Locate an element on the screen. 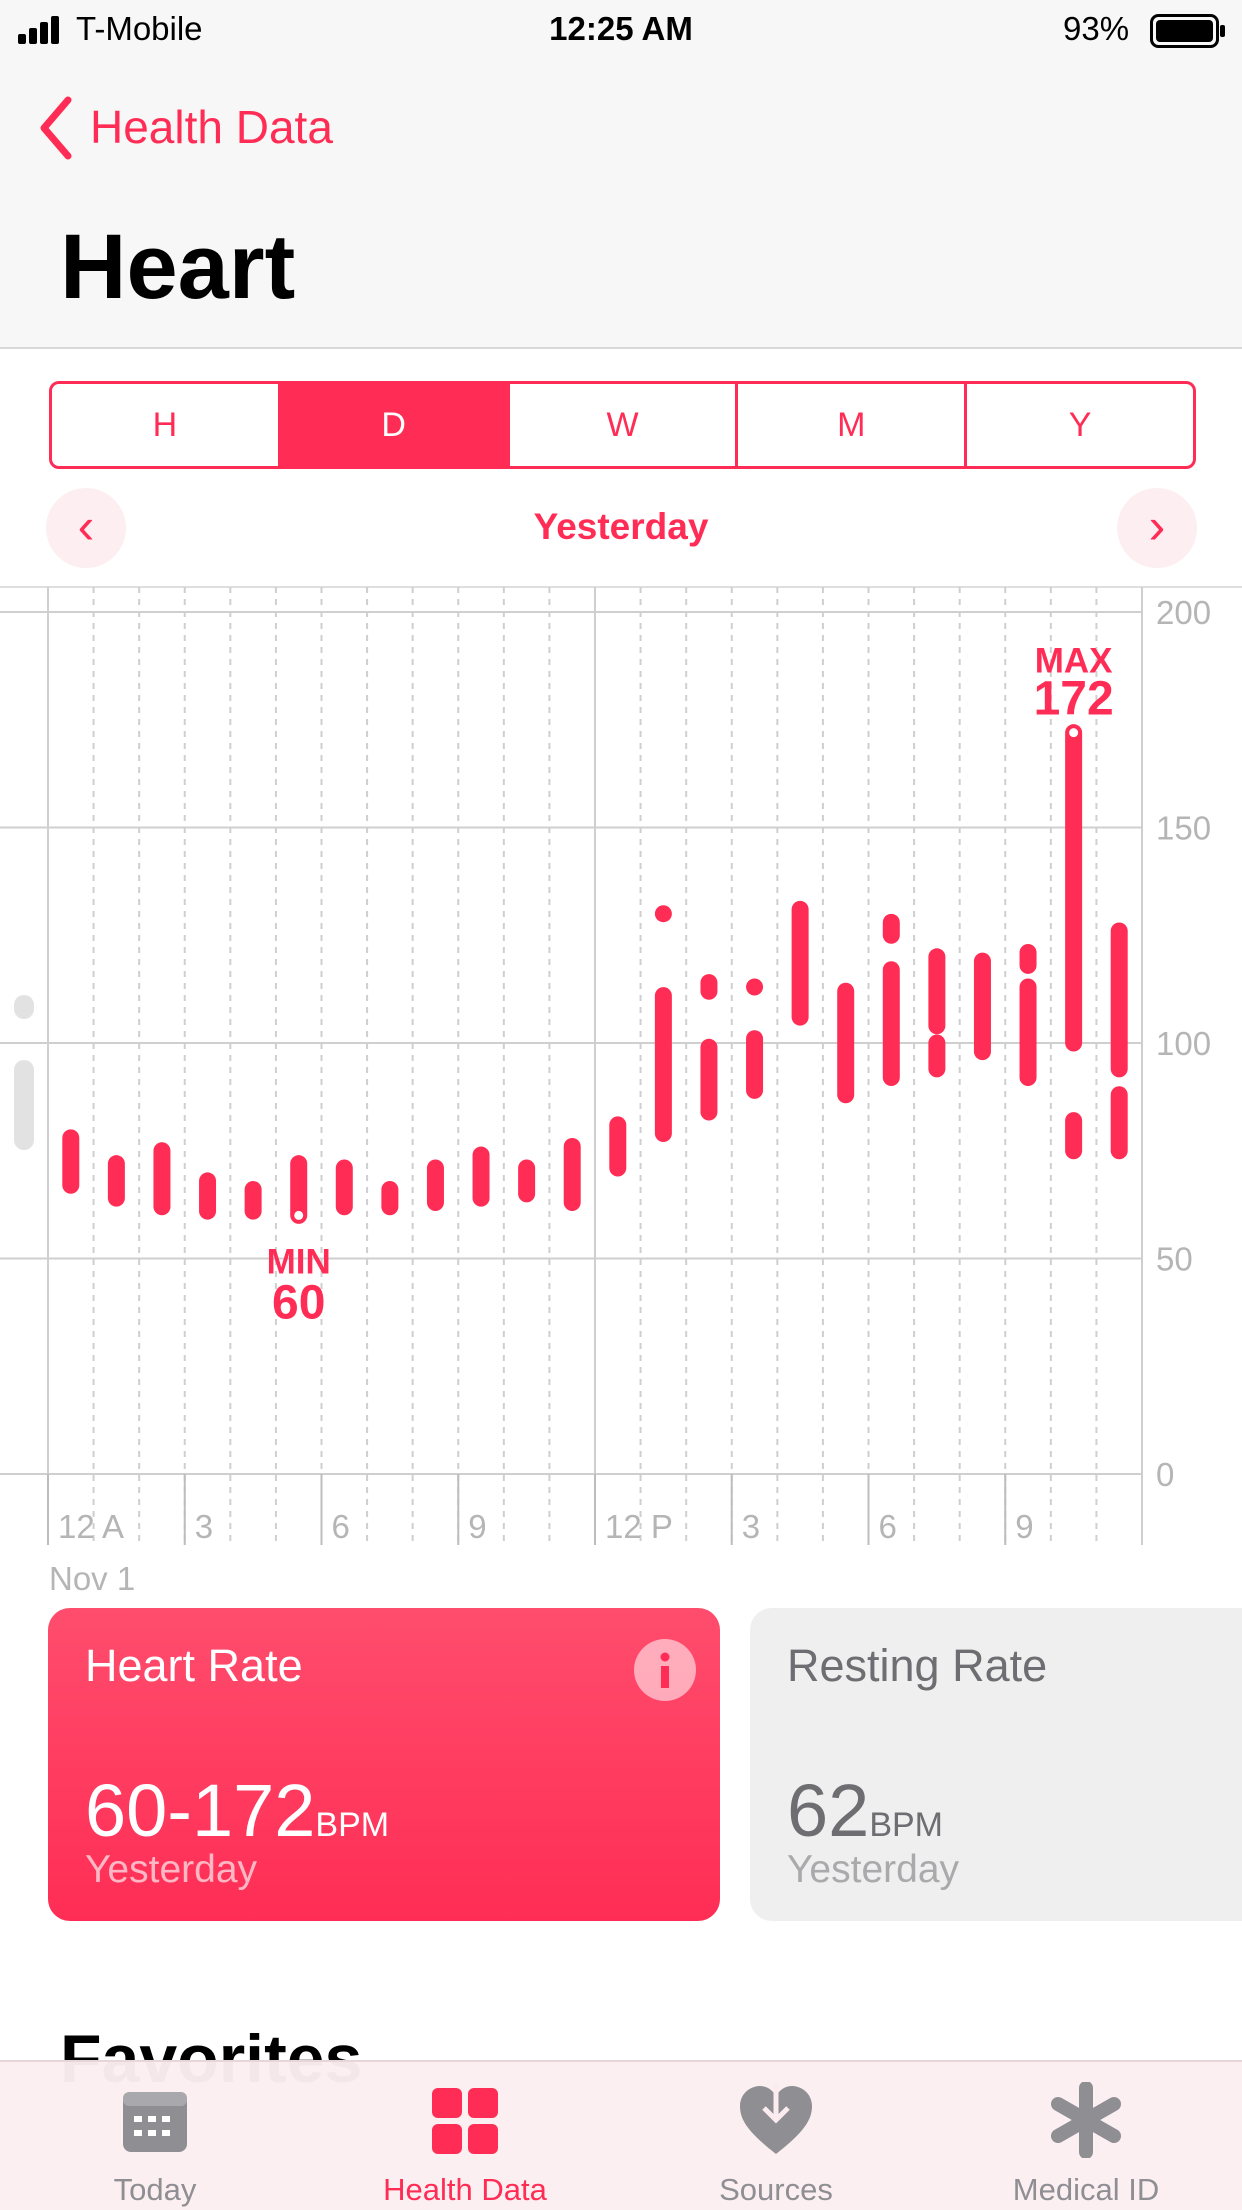 The height and width of the screenshot is (2210, 1242). today-icon is located at coordinates (155, 2121).